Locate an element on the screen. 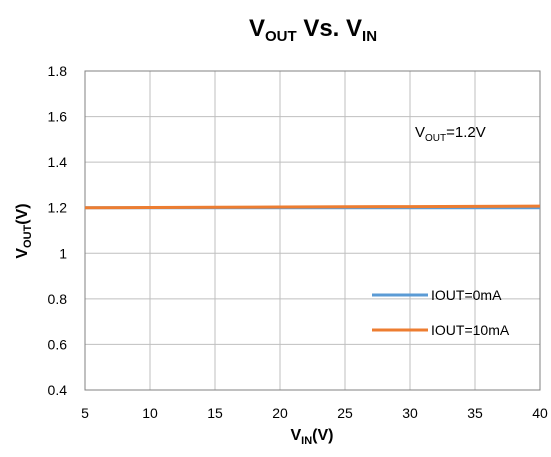 This screenshot has width=551, height=457. x-tick-label: 40 is located at coordinates (540, 413).